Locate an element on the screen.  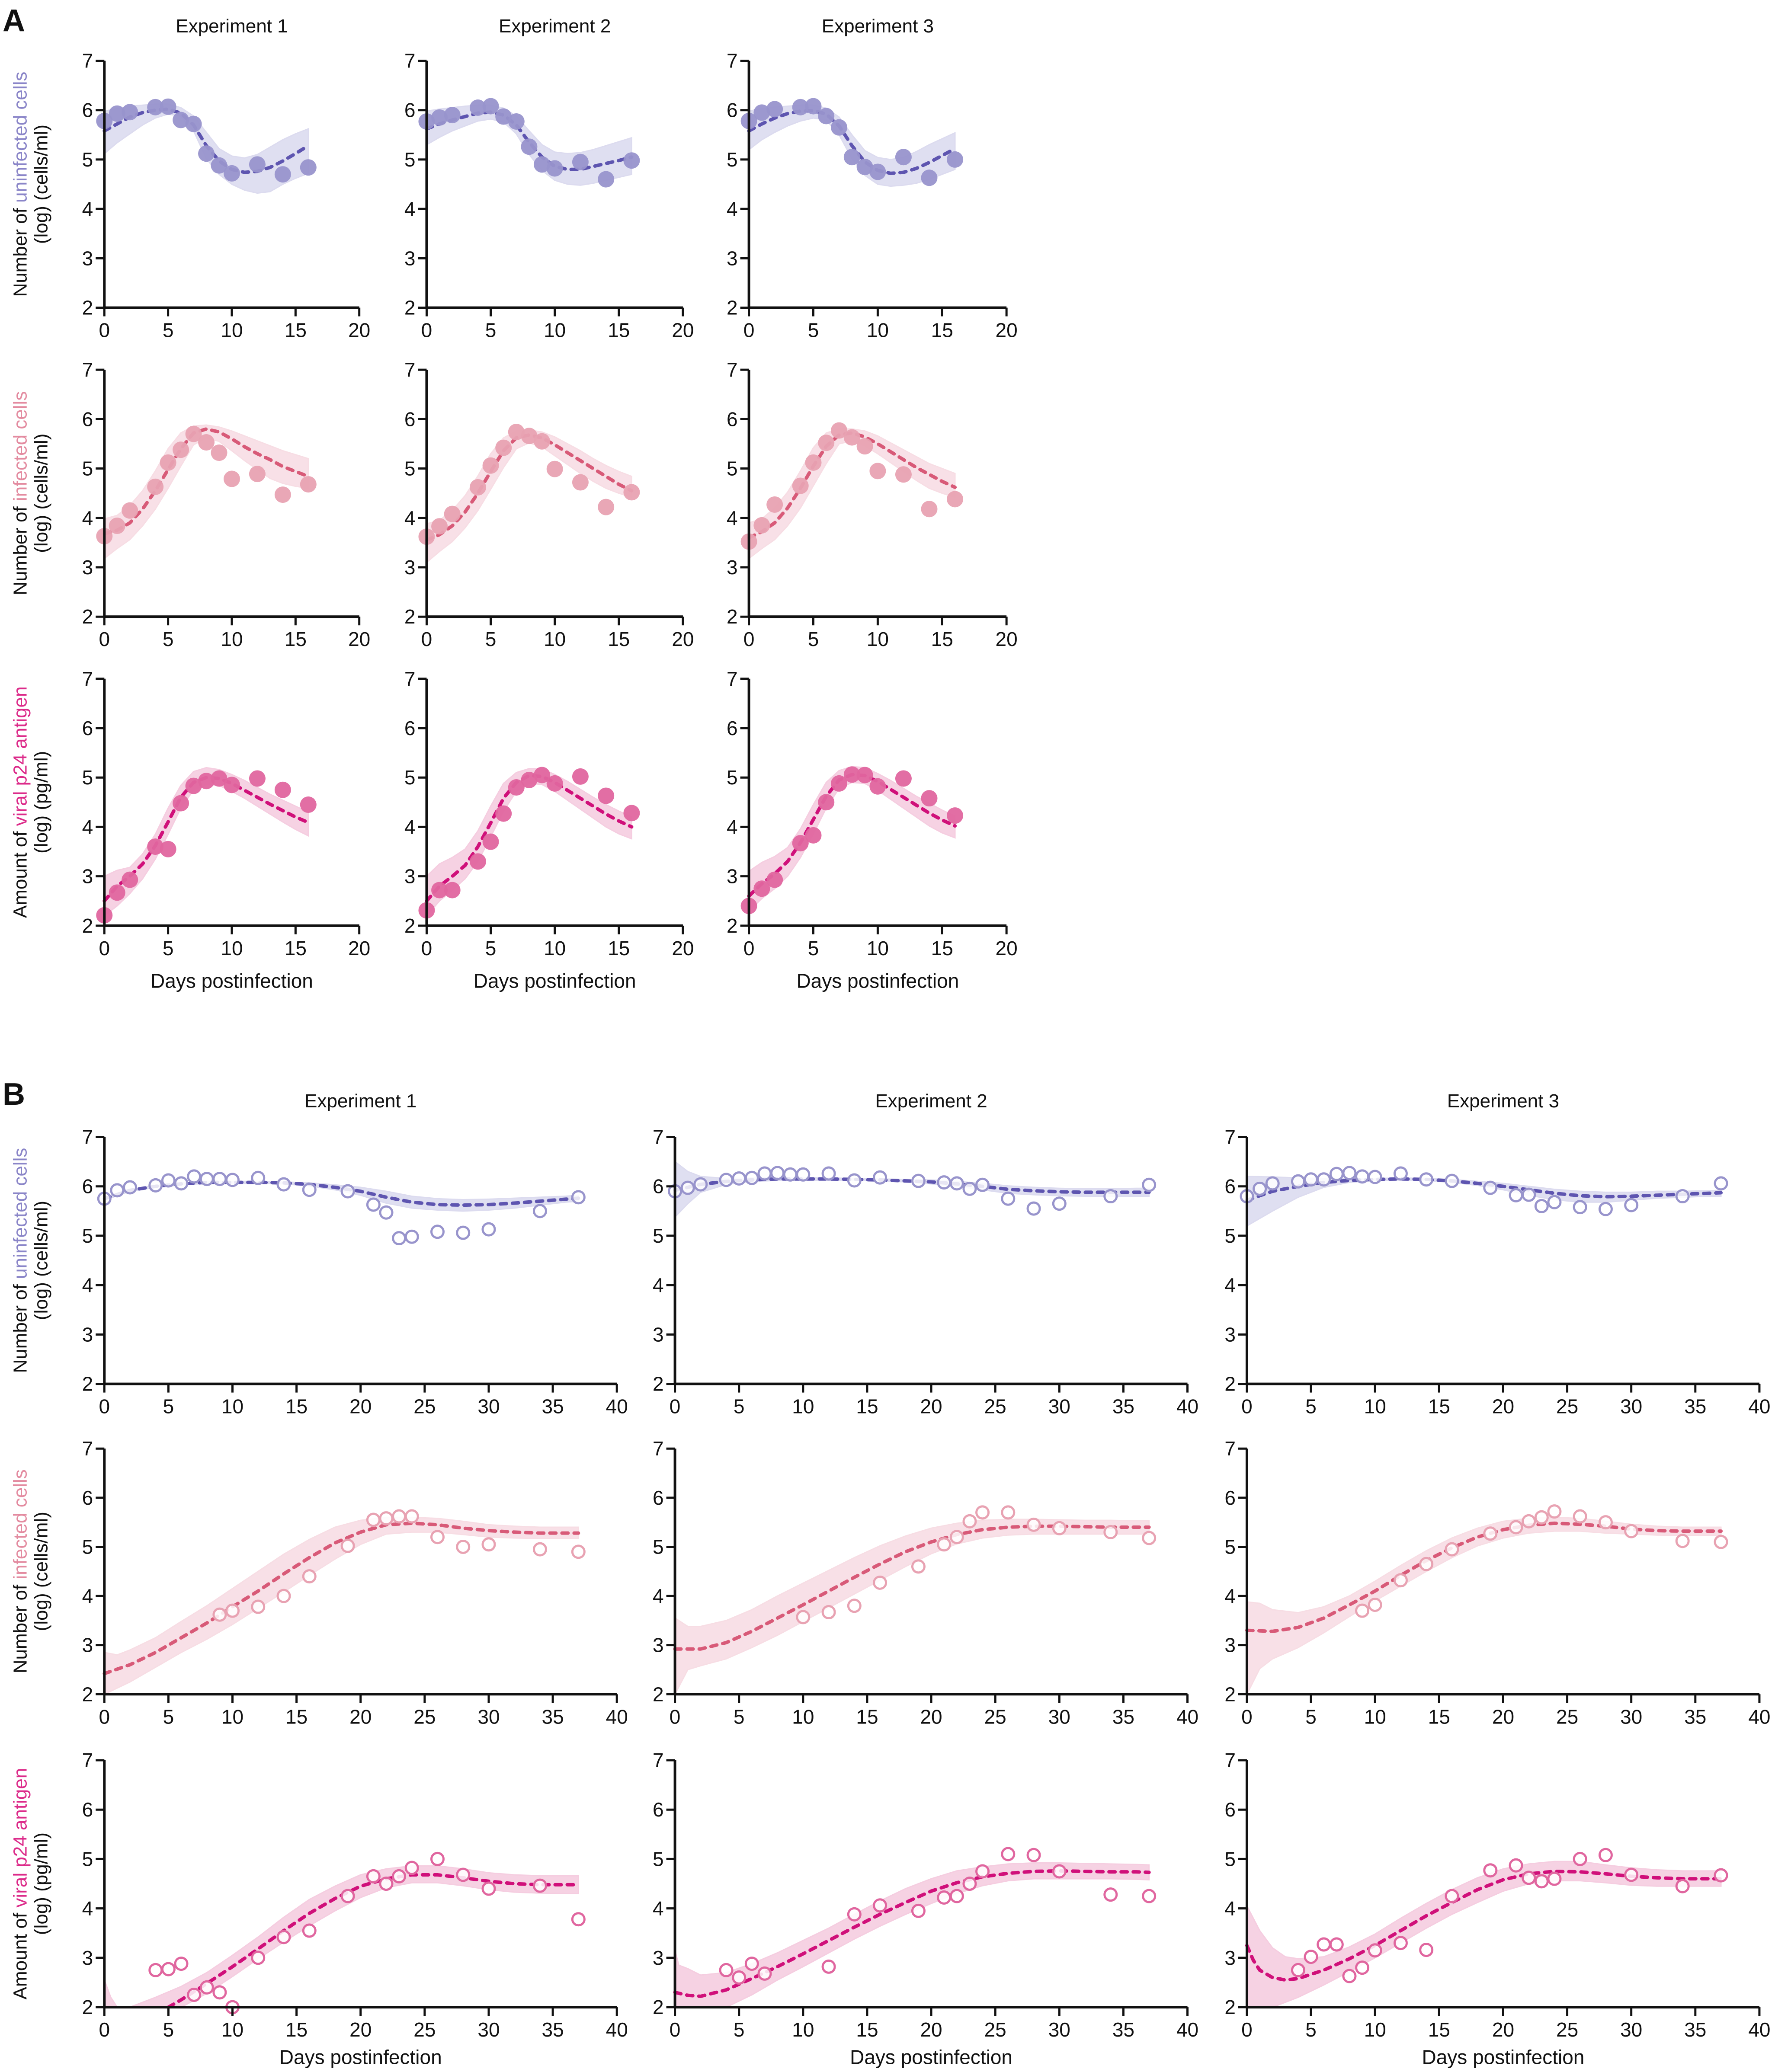
x-axis-title: Days postinfection is located at coordinates (878, 981).